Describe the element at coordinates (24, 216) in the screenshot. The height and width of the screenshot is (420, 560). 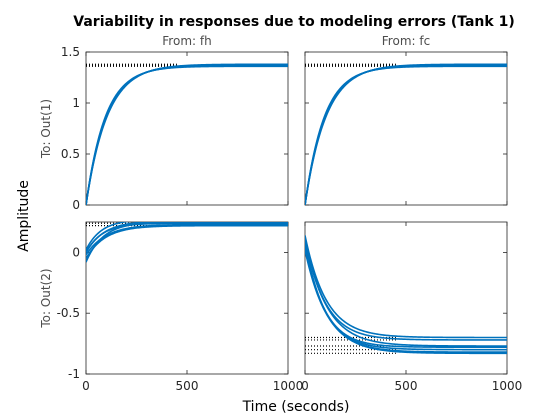
I see `y-axis-label: Amplitude` at that location.